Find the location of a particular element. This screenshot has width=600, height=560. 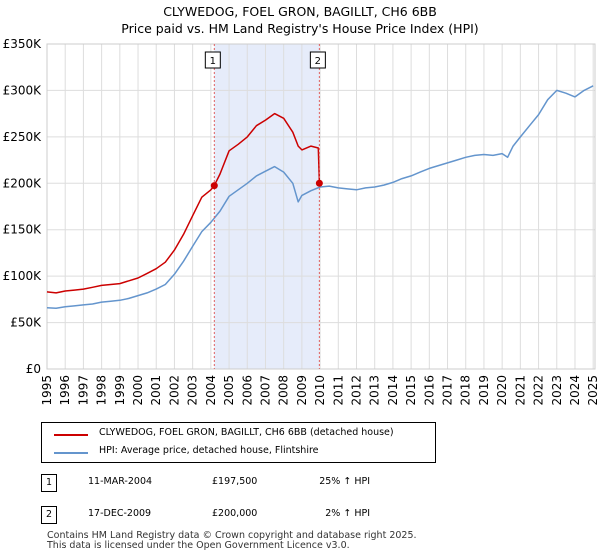

x-tick-label: 2003 is located at coordinates (193, 390).